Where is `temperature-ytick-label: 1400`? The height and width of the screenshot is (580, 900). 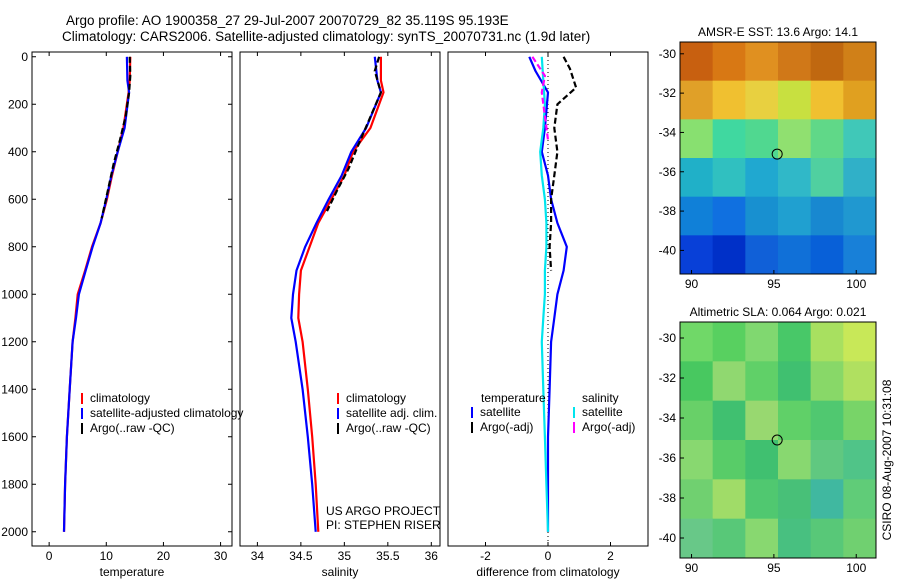
temperature-ytick-label: 1400 is located at coordinates (14, 389).